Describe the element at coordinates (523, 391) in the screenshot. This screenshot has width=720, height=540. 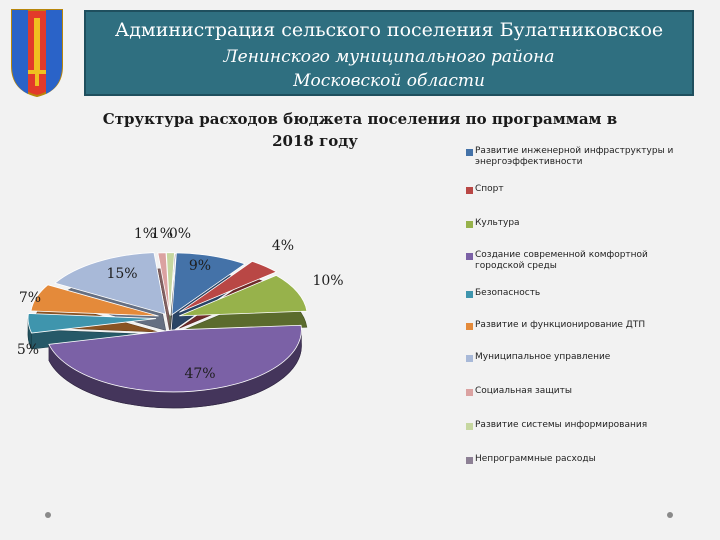
I see `legend-label: Социальная защиты` at that location.